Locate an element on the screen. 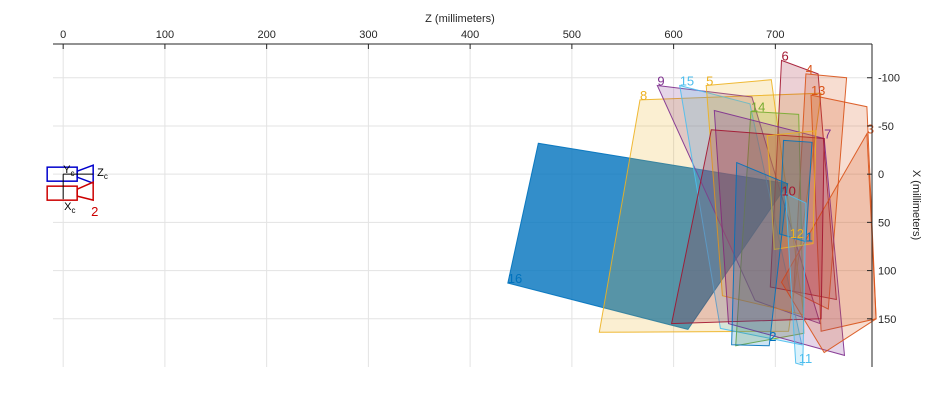 The image size is (940, 401). x-tick-label: 200 is located at coordinates (266, 35).